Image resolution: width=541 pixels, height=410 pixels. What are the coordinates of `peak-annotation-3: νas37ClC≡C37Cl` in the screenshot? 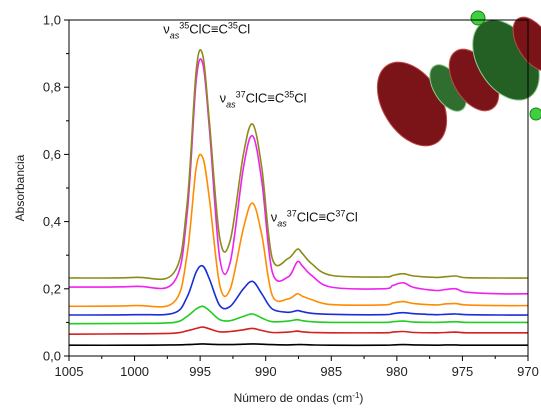 It's located at (314, 219).